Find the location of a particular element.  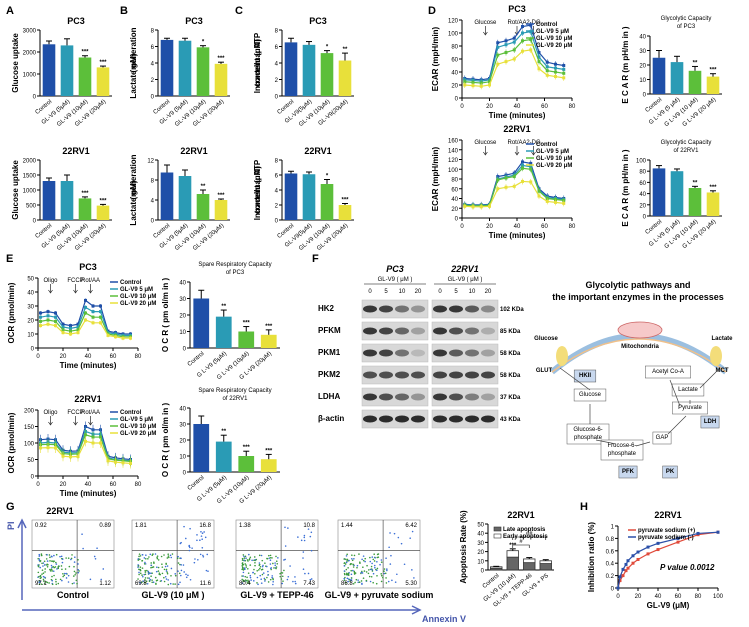

pathway-label: MCT is located at coordinates (722, 371).